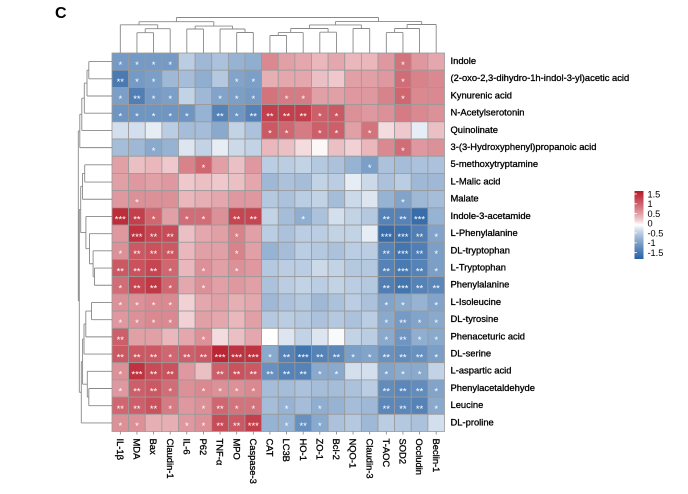 The image size is (688, 494). What do you see at coordinates (654, 214) in the screenshot?
I see `svg-text: 0.5` at bounding box center [654, 214].